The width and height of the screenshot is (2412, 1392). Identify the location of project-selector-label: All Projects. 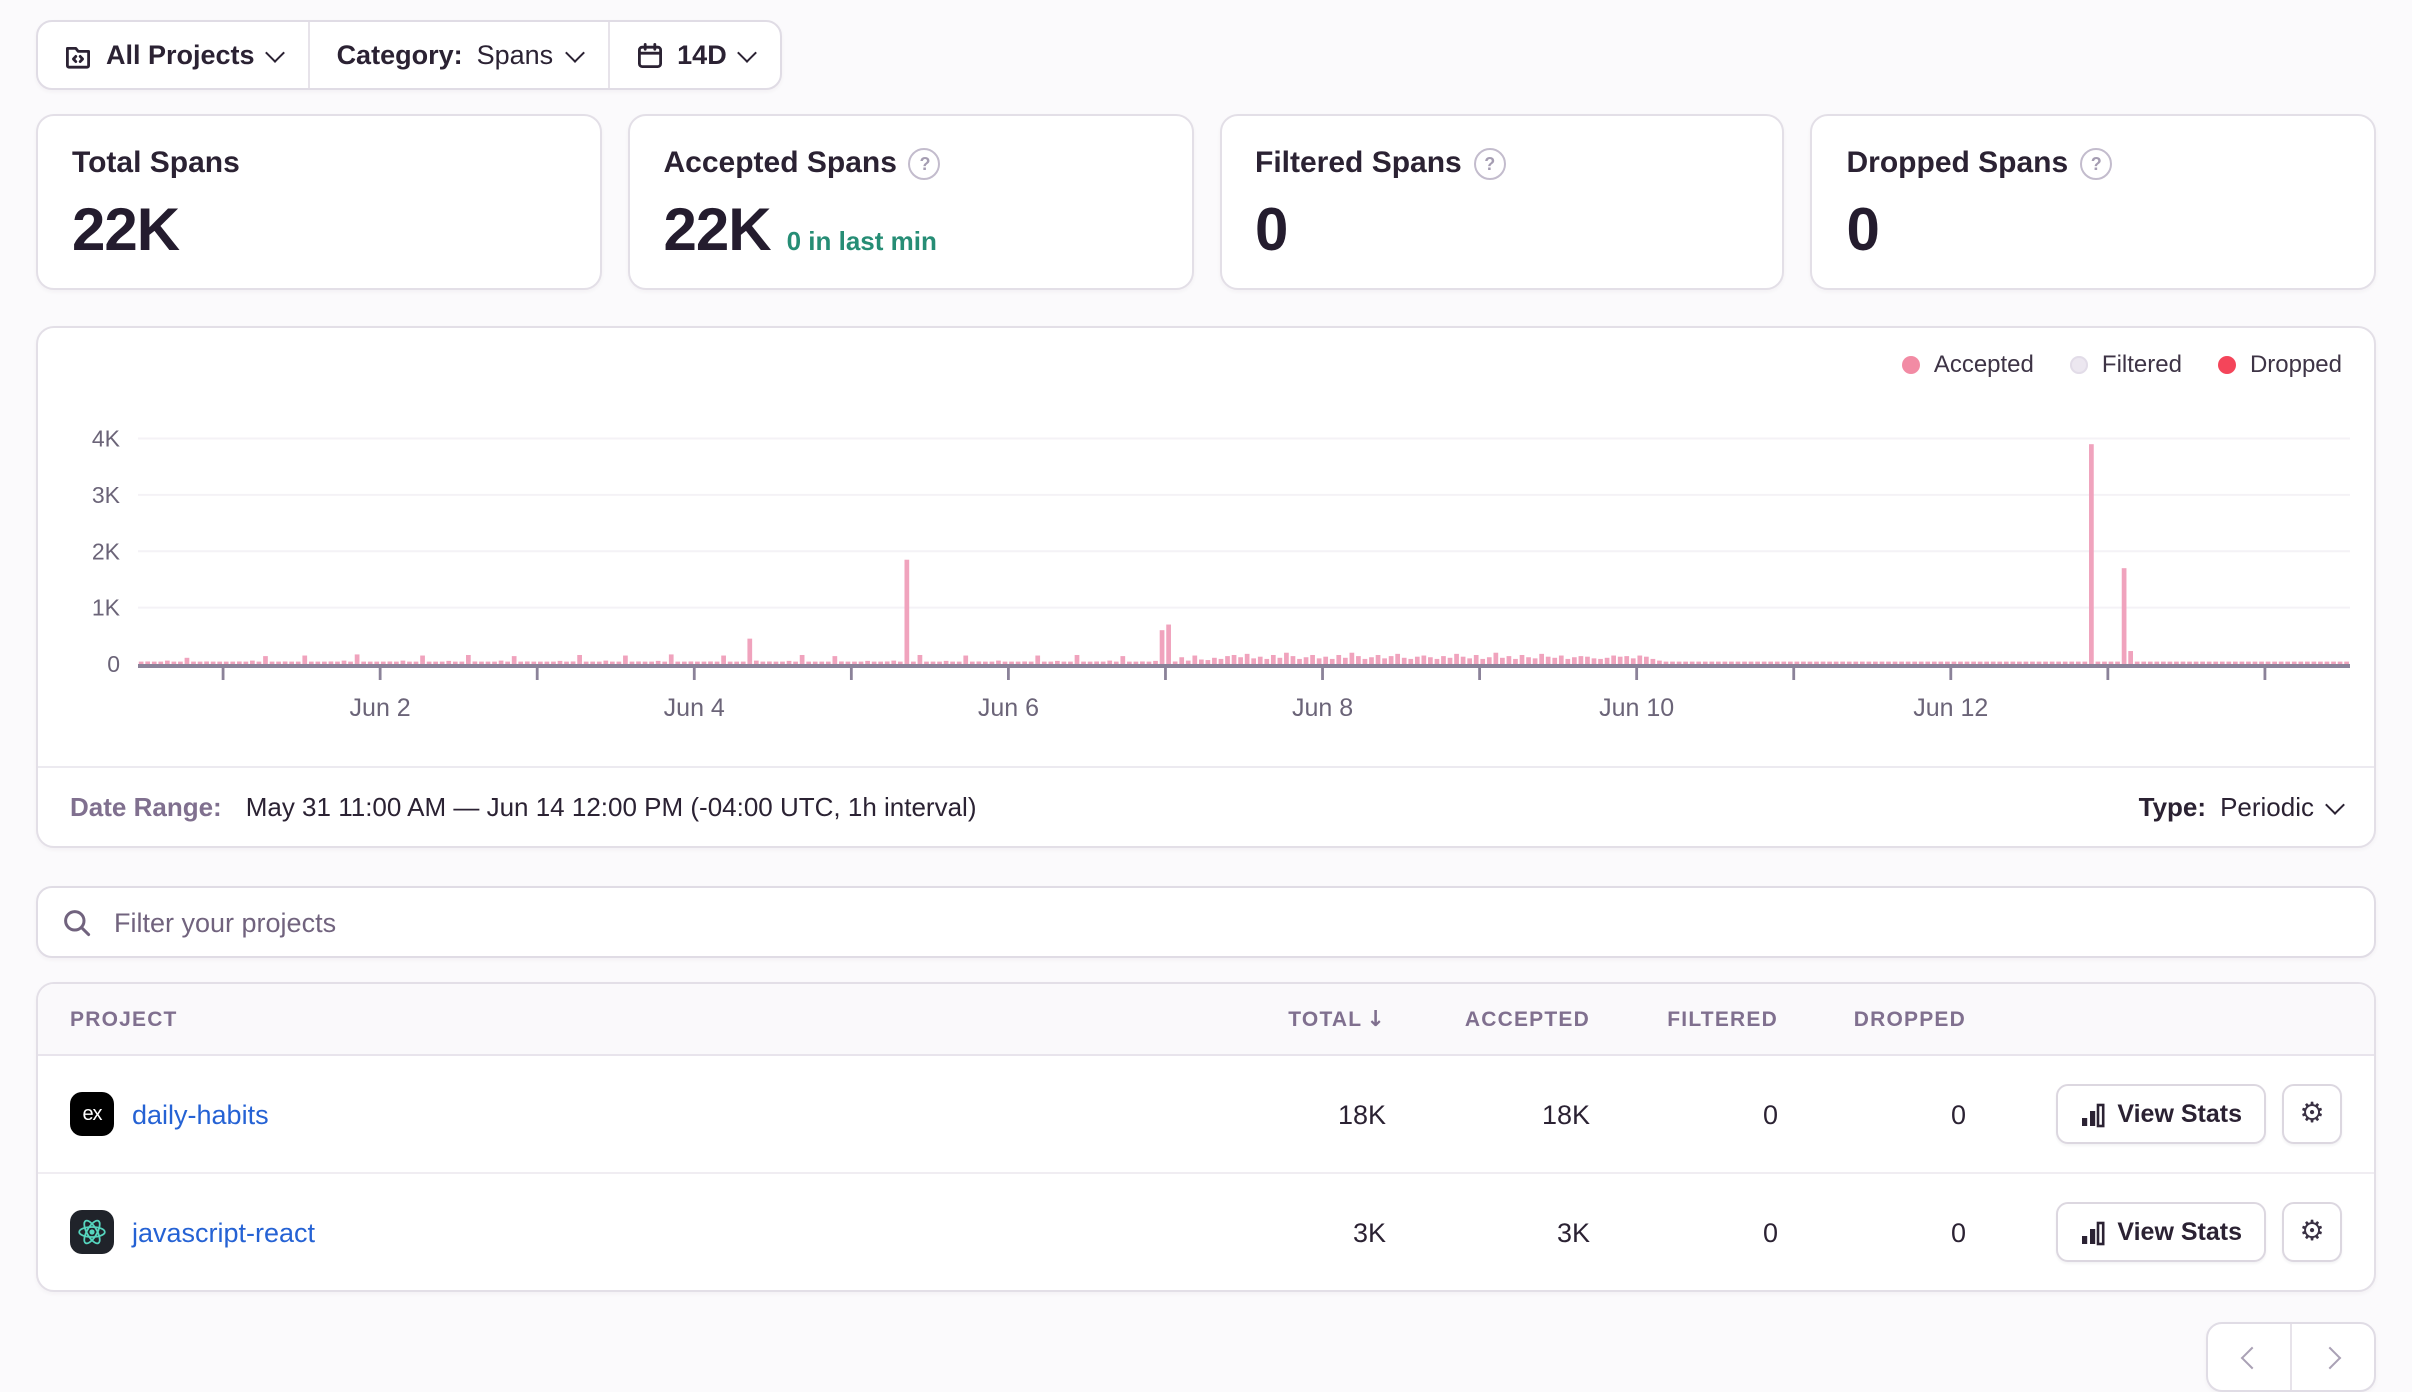
(180, 55).